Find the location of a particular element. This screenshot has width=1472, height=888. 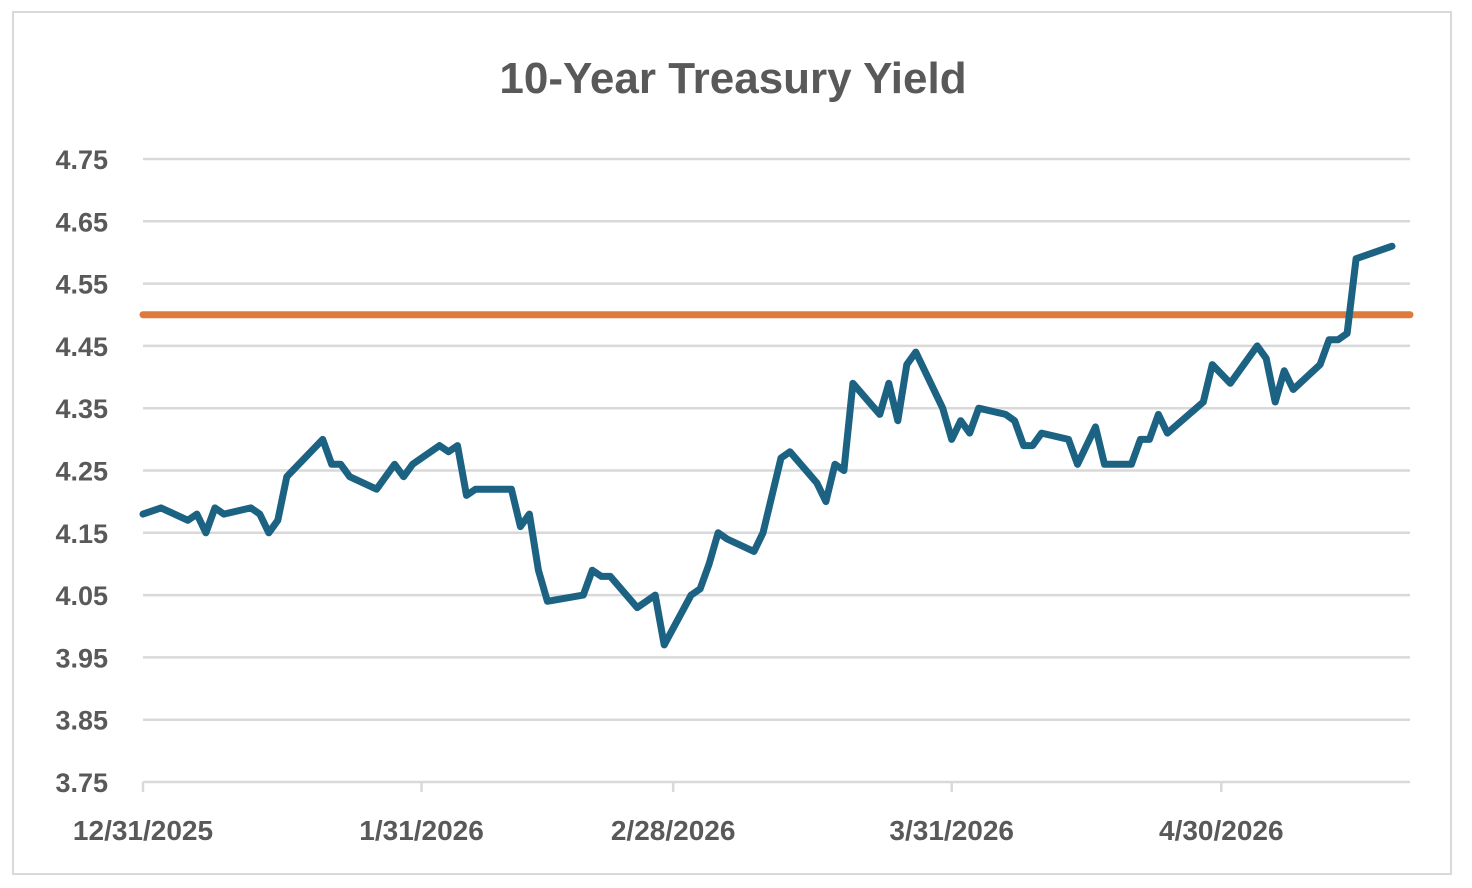

y-tick-label: 4.15 is located at coordinates (81, 534).